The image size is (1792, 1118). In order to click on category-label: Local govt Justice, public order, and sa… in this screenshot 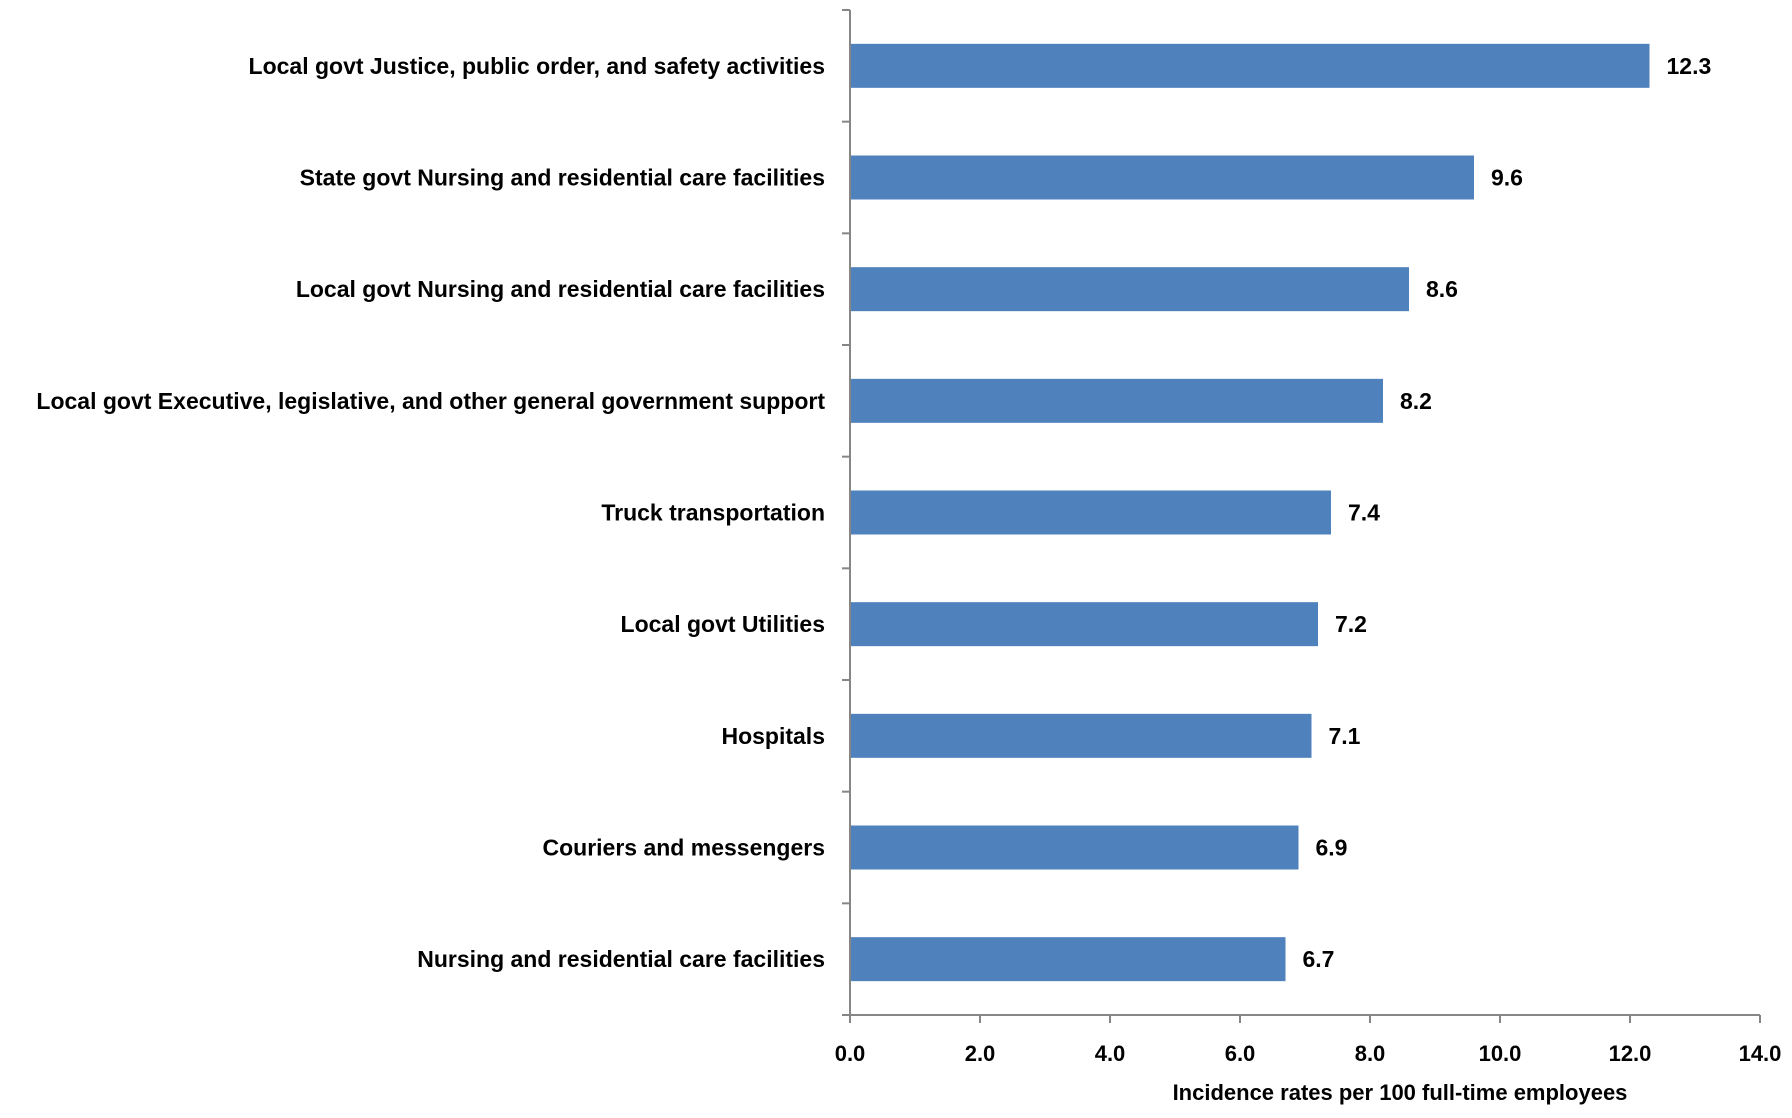, I will do `click(537, 66)`.